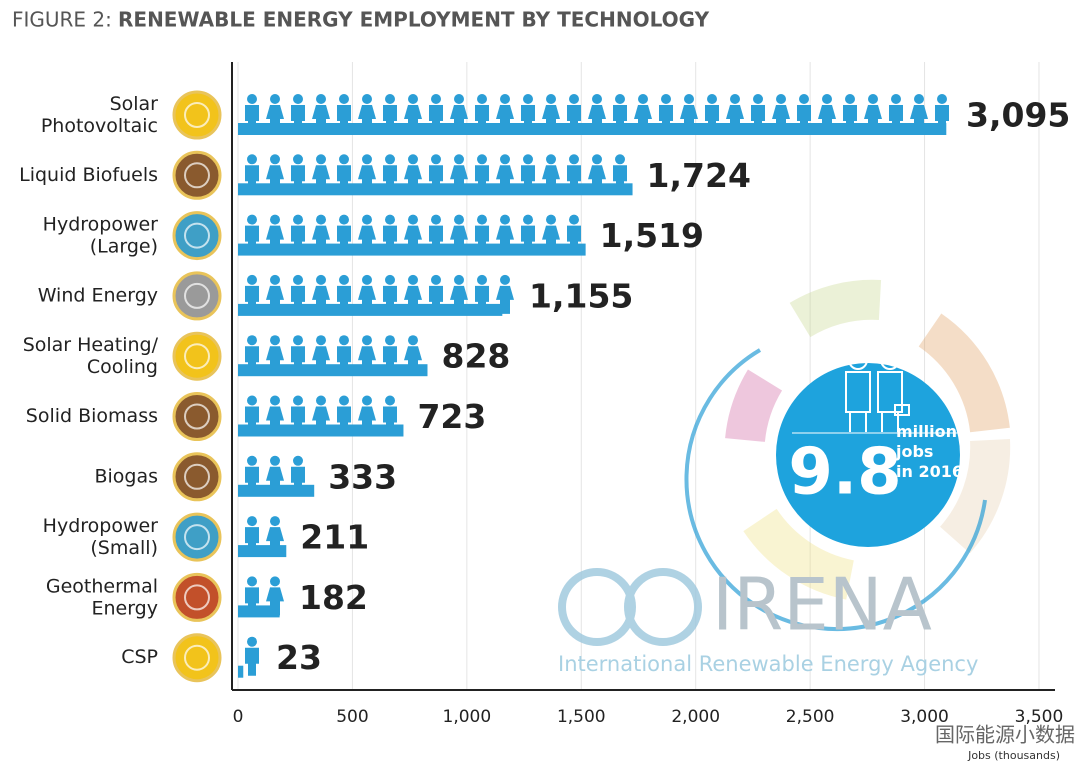 This screenshot has width=1080, height=780. I want to click on value-label: 1,155, so click(581, 295).